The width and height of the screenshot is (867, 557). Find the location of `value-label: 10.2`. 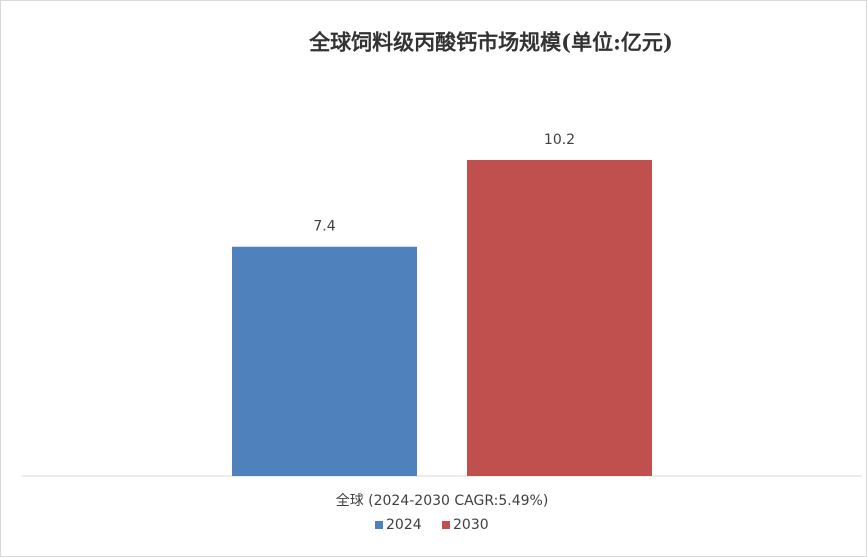

value-label: 10.2 is located at coordinates (559, 140).